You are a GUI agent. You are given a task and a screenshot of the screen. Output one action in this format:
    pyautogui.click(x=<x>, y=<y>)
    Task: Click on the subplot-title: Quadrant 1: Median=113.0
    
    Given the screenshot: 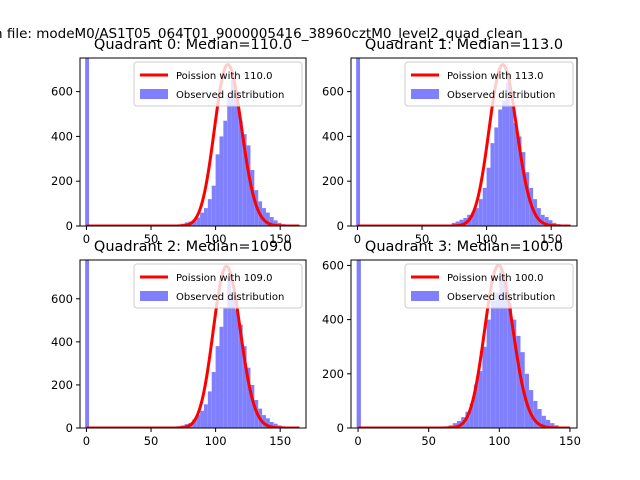 What is the action you would take?
    pyautogui.click(x=464, y=45)
    